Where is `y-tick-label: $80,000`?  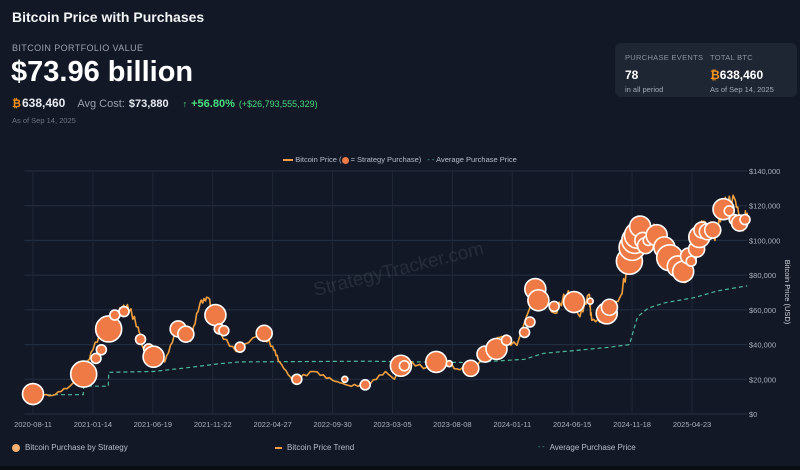
y-tick-label: $80,000 is located at coordinates (762, 275).